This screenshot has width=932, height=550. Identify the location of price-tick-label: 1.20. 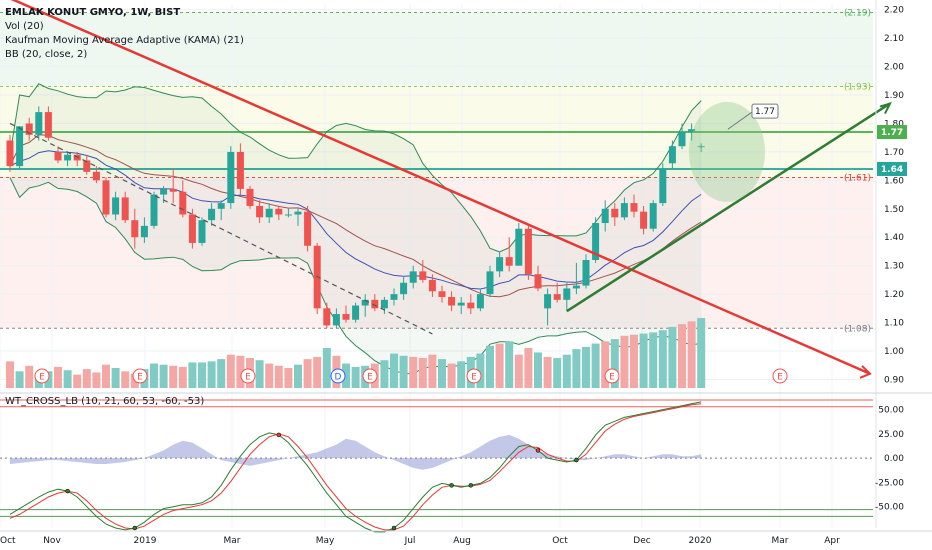
(894, 295).